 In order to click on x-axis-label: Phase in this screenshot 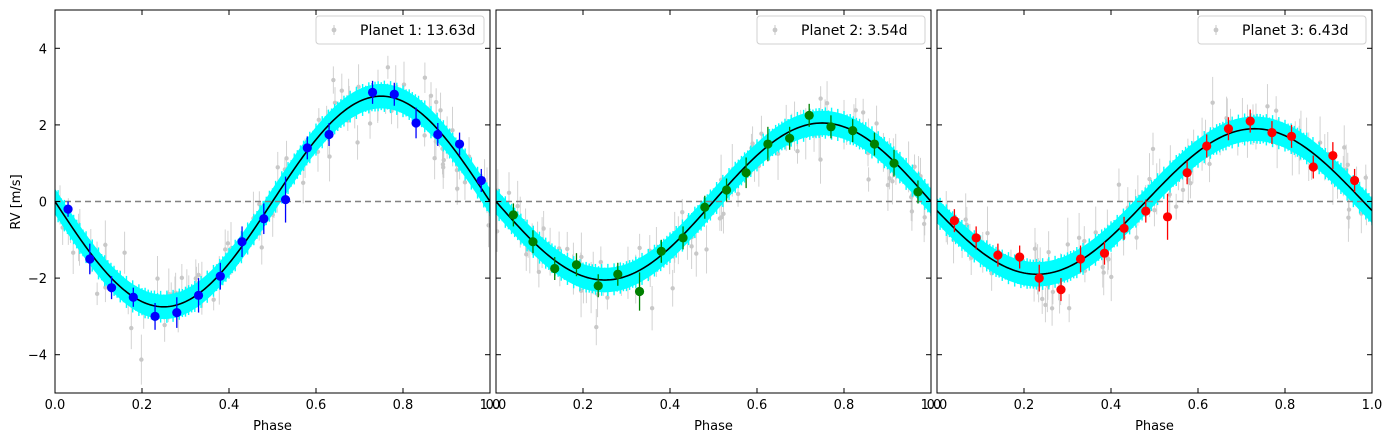, I will do `click(272, 426)`.